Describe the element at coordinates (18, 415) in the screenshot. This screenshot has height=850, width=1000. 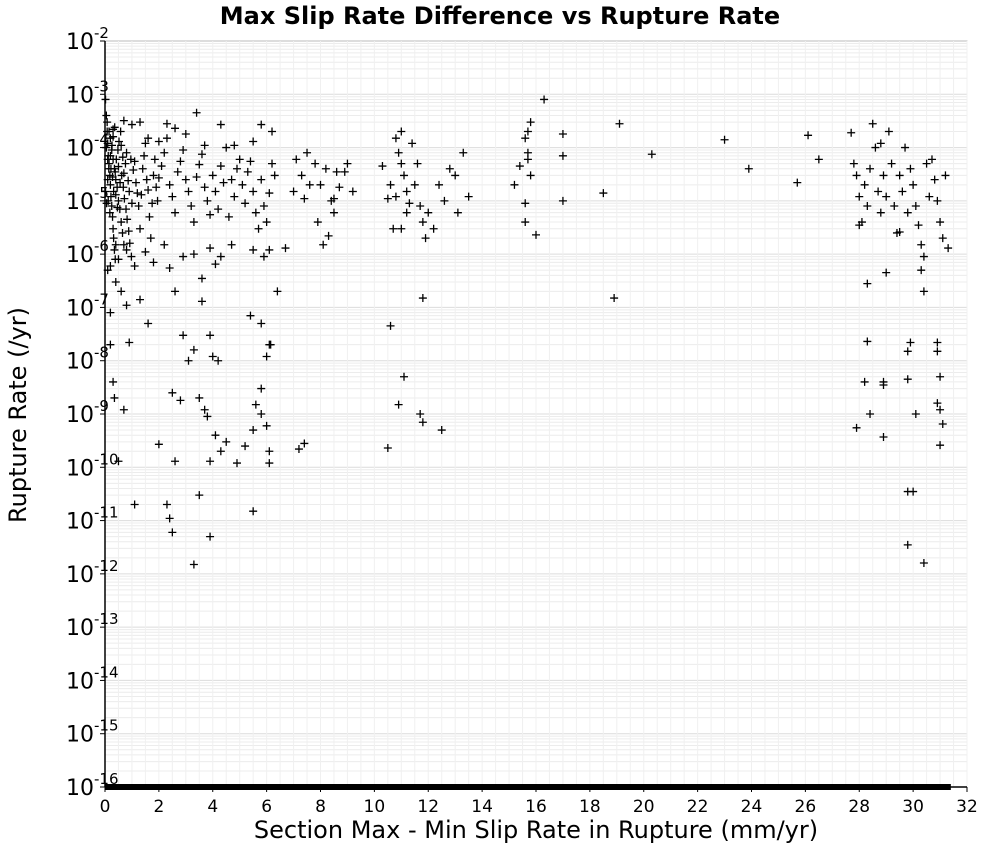
I see `y-axis-label: Rupture Rate (/yr)` at that location.